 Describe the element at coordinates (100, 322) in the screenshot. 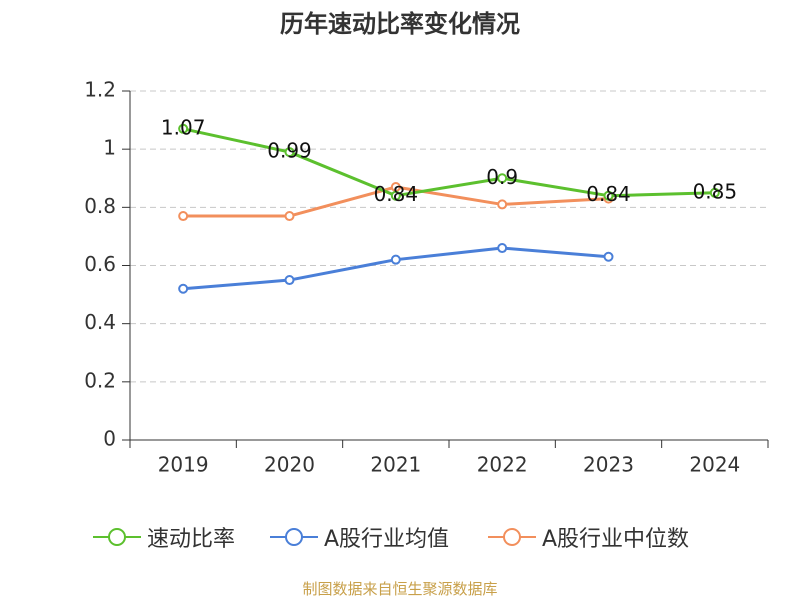

I see `y-tick-label: 0.4` at that location.